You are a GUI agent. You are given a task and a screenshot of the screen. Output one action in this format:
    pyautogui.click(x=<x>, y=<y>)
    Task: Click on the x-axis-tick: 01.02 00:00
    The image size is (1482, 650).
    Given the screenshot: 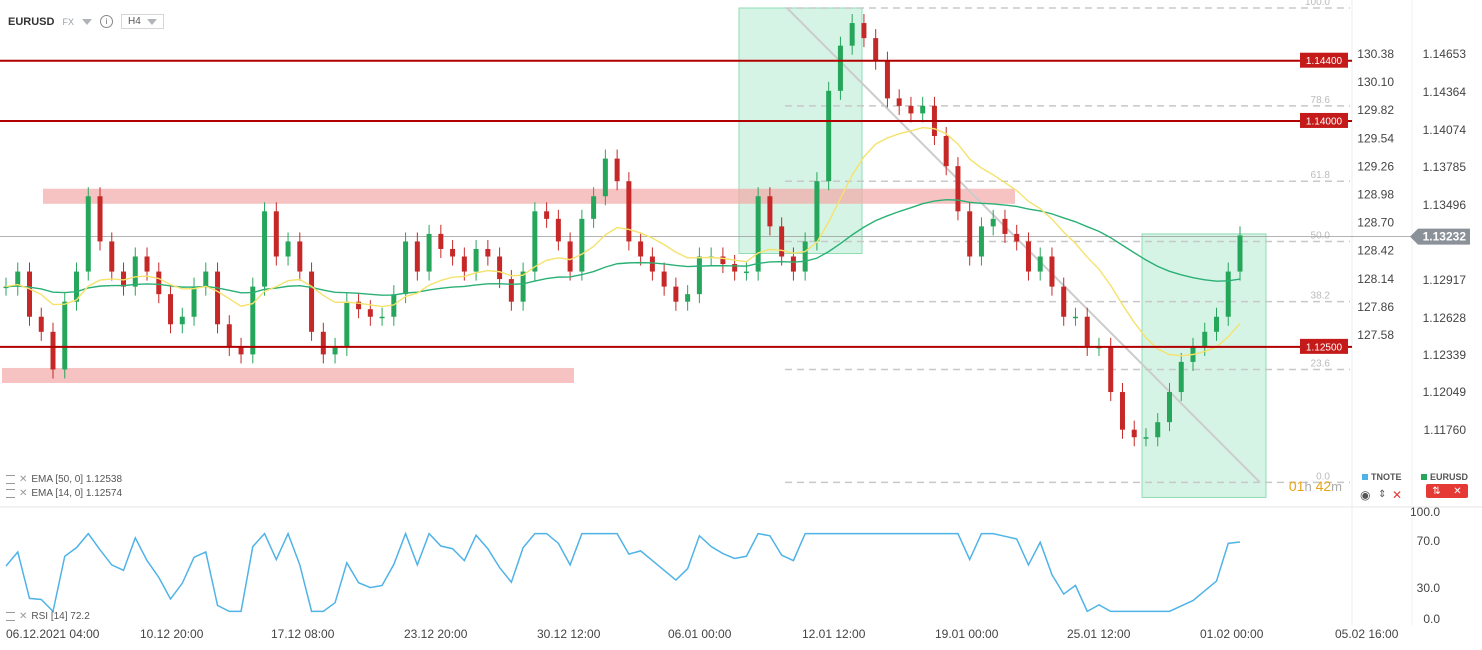 What is the action you would take?
    pyautogui.click(x=1232, y=634)
    